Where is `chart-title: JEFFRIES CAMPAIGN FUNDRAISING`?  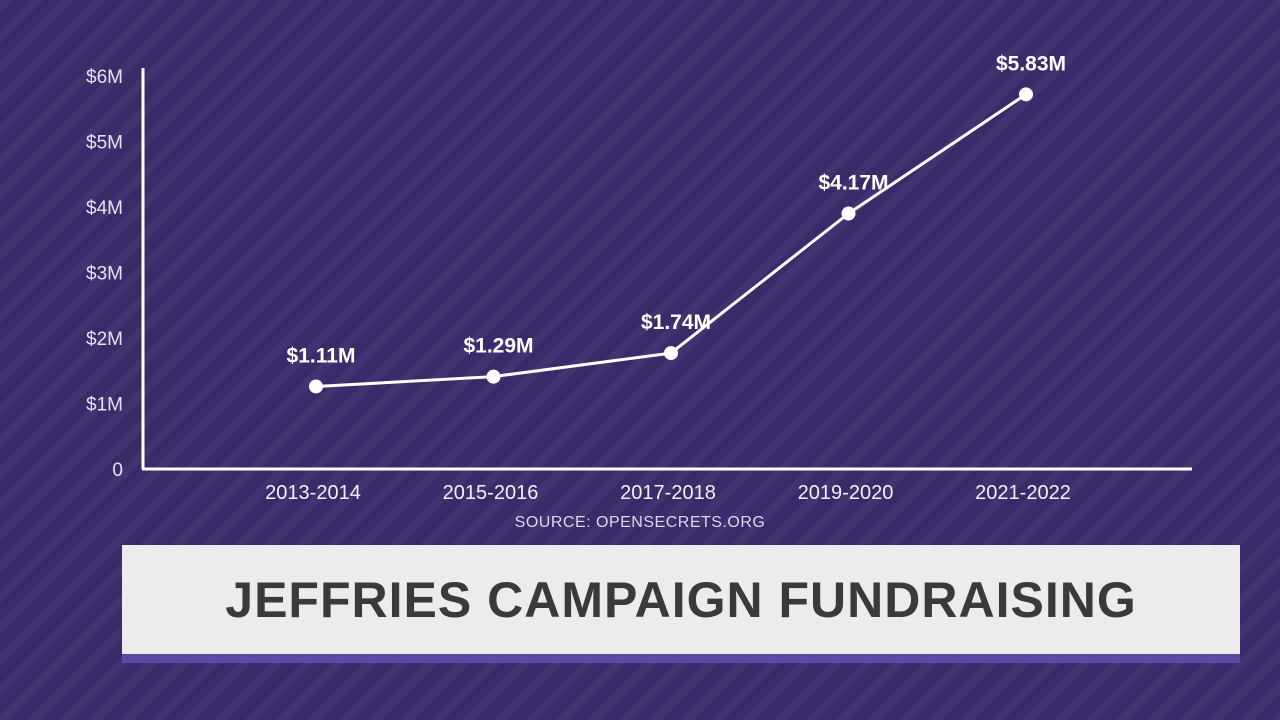
chart-title: JEFFRIES CAMPAIGN FUNDRAISING is located at coordinates (681, 599).